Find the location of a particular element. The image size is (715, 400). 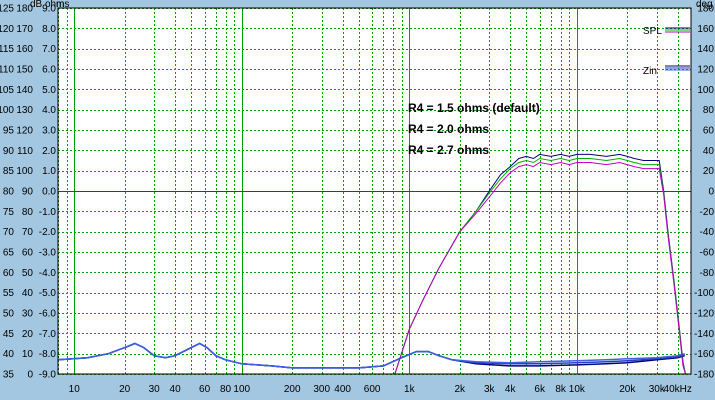

y-tick-ohm: 30 is located at coordinates (28, 314).